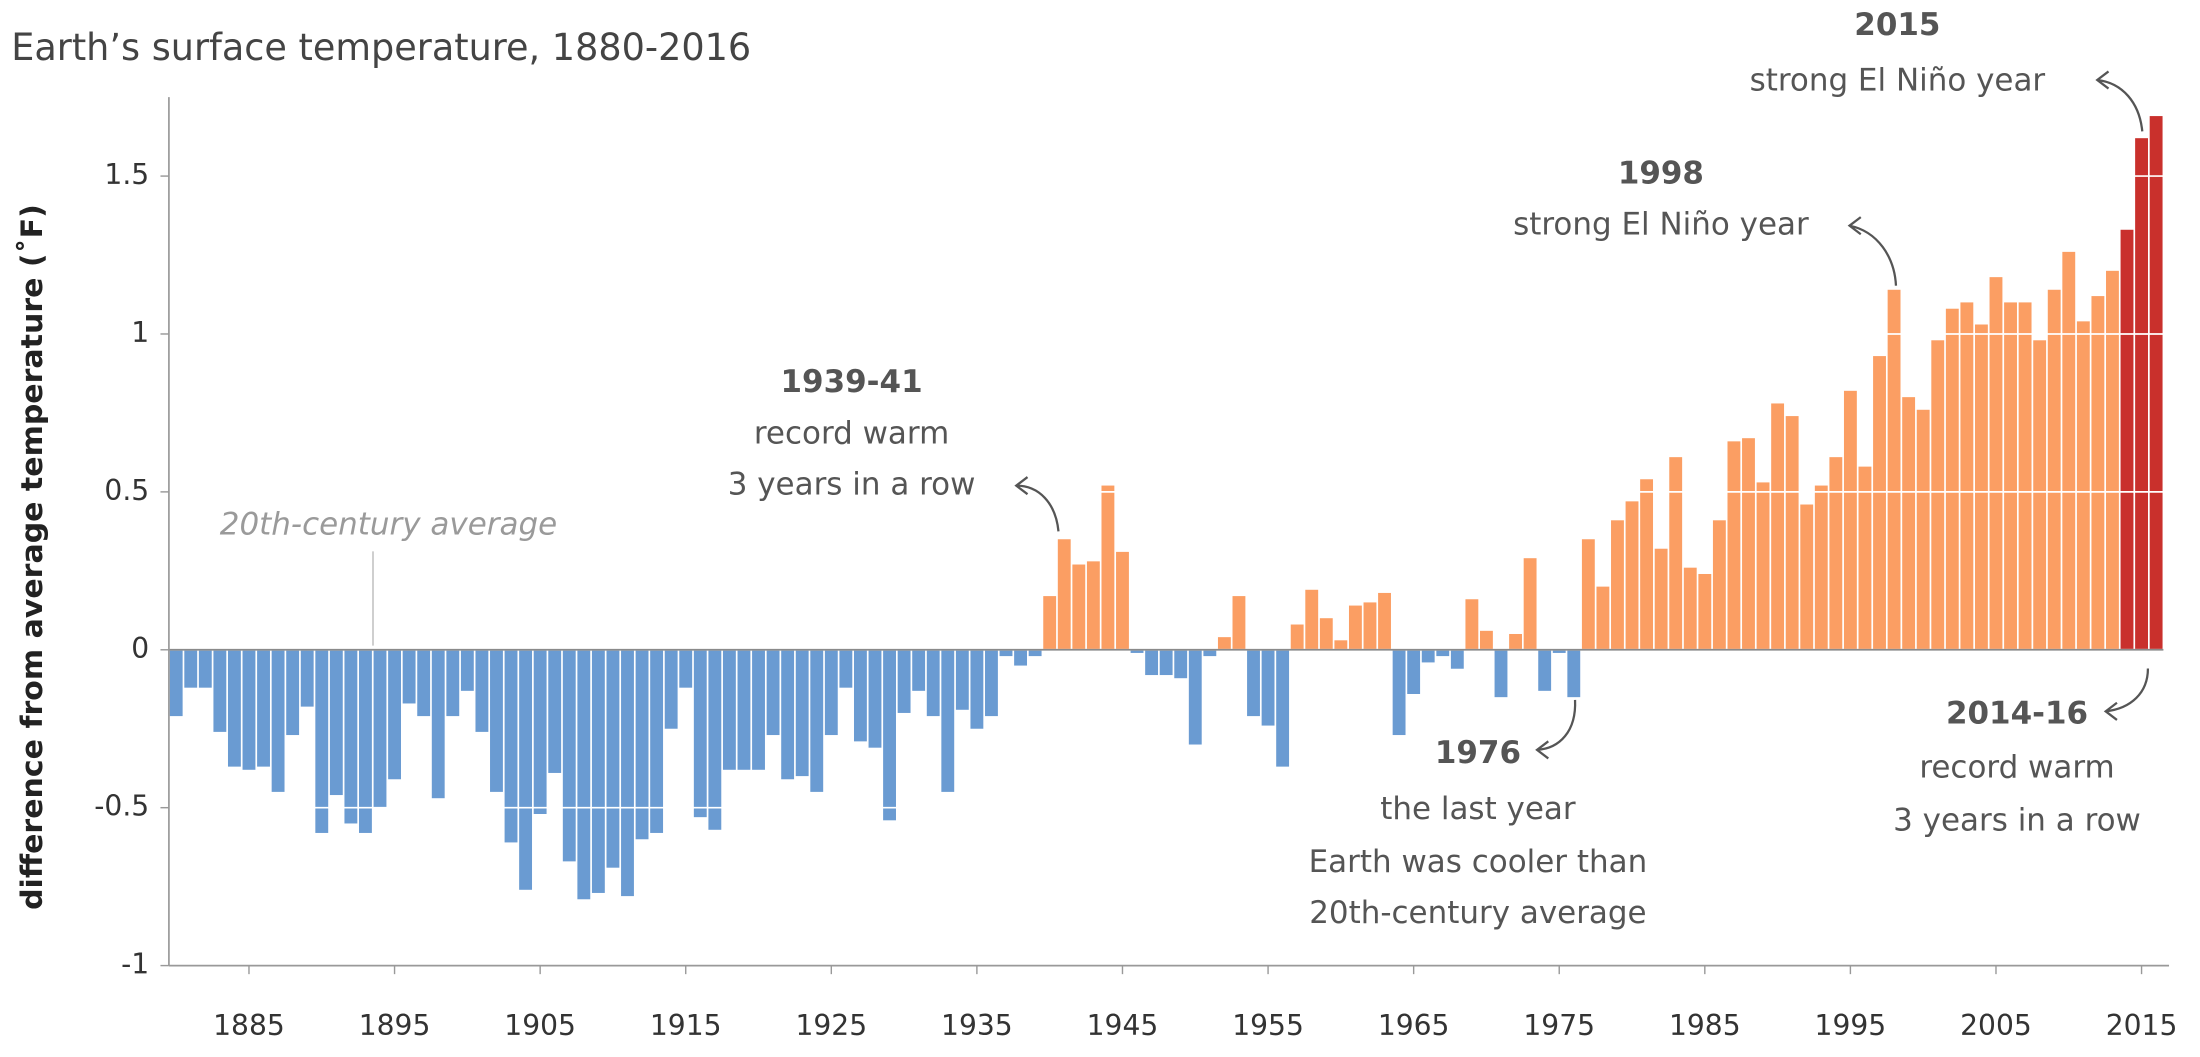 This screenshot has height=1057, width=2200. I want to click on annotation-text: record warm, so click(851, 433).